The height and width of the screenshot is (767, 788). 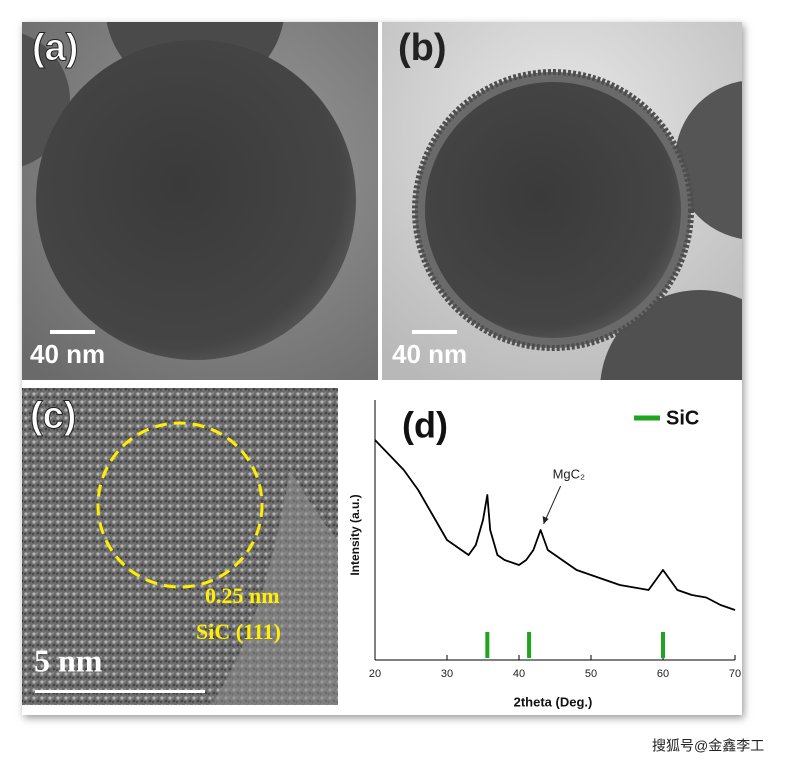 I want to click on panel-label: (d), so click(x=425, y=425).